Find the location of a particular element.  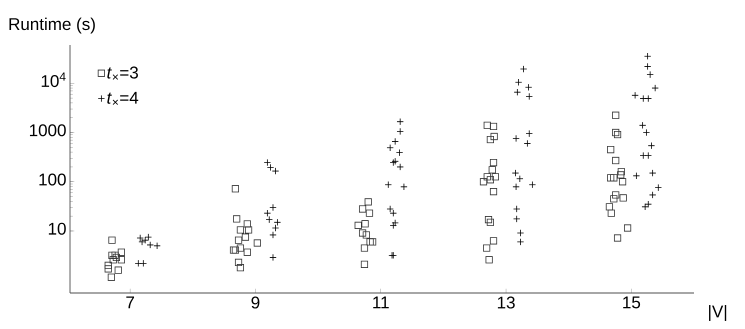

x-axis-title: |V| is located at coordinates (717, 313).